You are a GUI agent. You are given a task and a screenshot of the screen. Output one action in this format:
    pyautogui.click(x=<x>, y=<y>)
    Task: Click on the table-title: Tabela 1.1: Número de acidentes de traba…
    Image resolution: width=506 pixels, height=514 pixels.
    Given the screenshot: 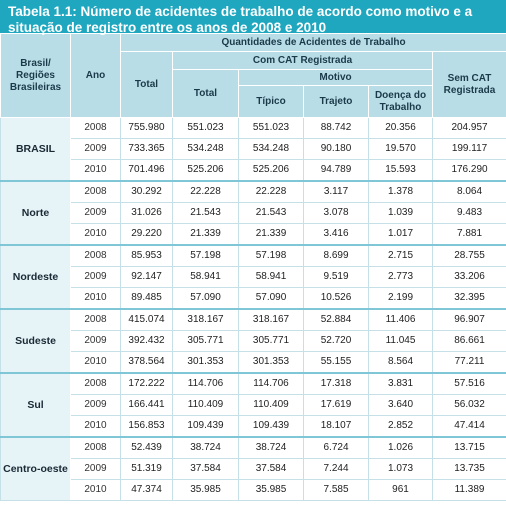 What is the action you would take?
    pyautogui.click(x=253, y=17)
    